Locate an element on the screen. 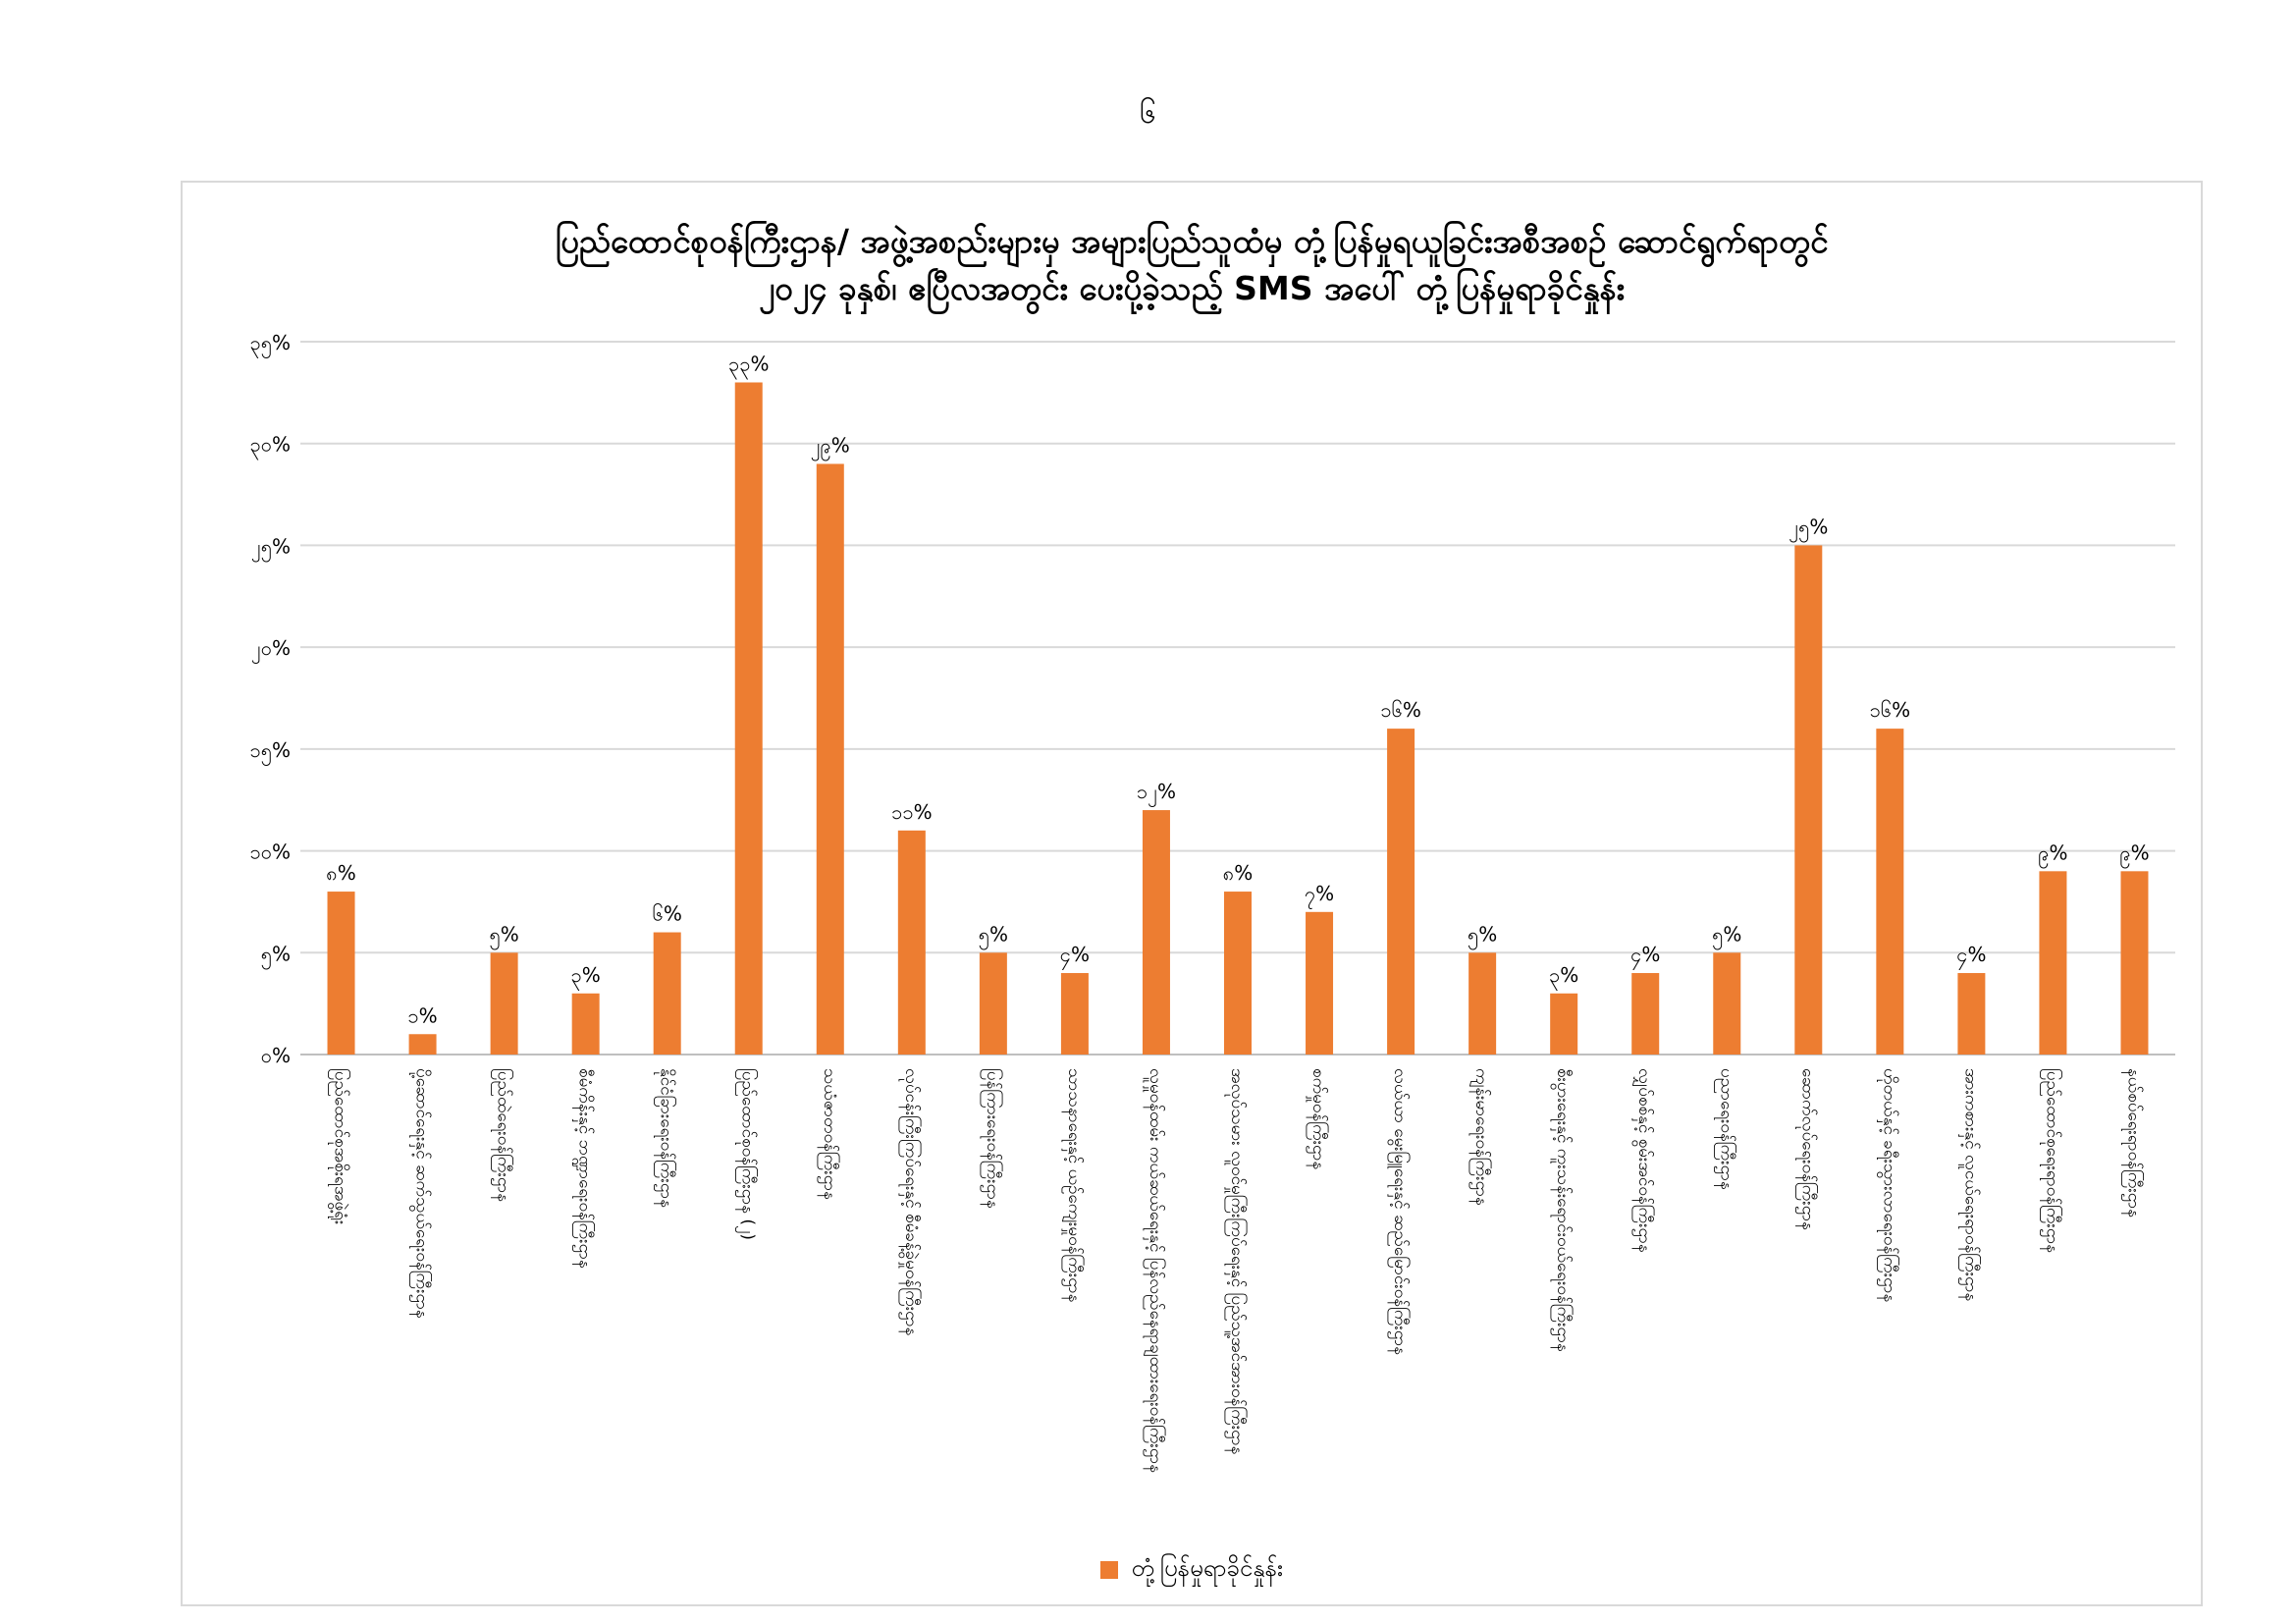  x-tick-label: အားကစားနှင့် လူငယ်ရေးရာဝန်ကြီးဌာန is located at coordinates (1969, 1184).